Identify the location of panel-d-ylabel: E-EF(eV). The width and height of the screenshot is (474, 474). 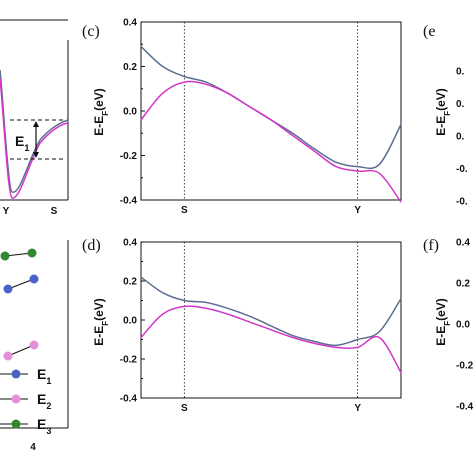
(101, 322).